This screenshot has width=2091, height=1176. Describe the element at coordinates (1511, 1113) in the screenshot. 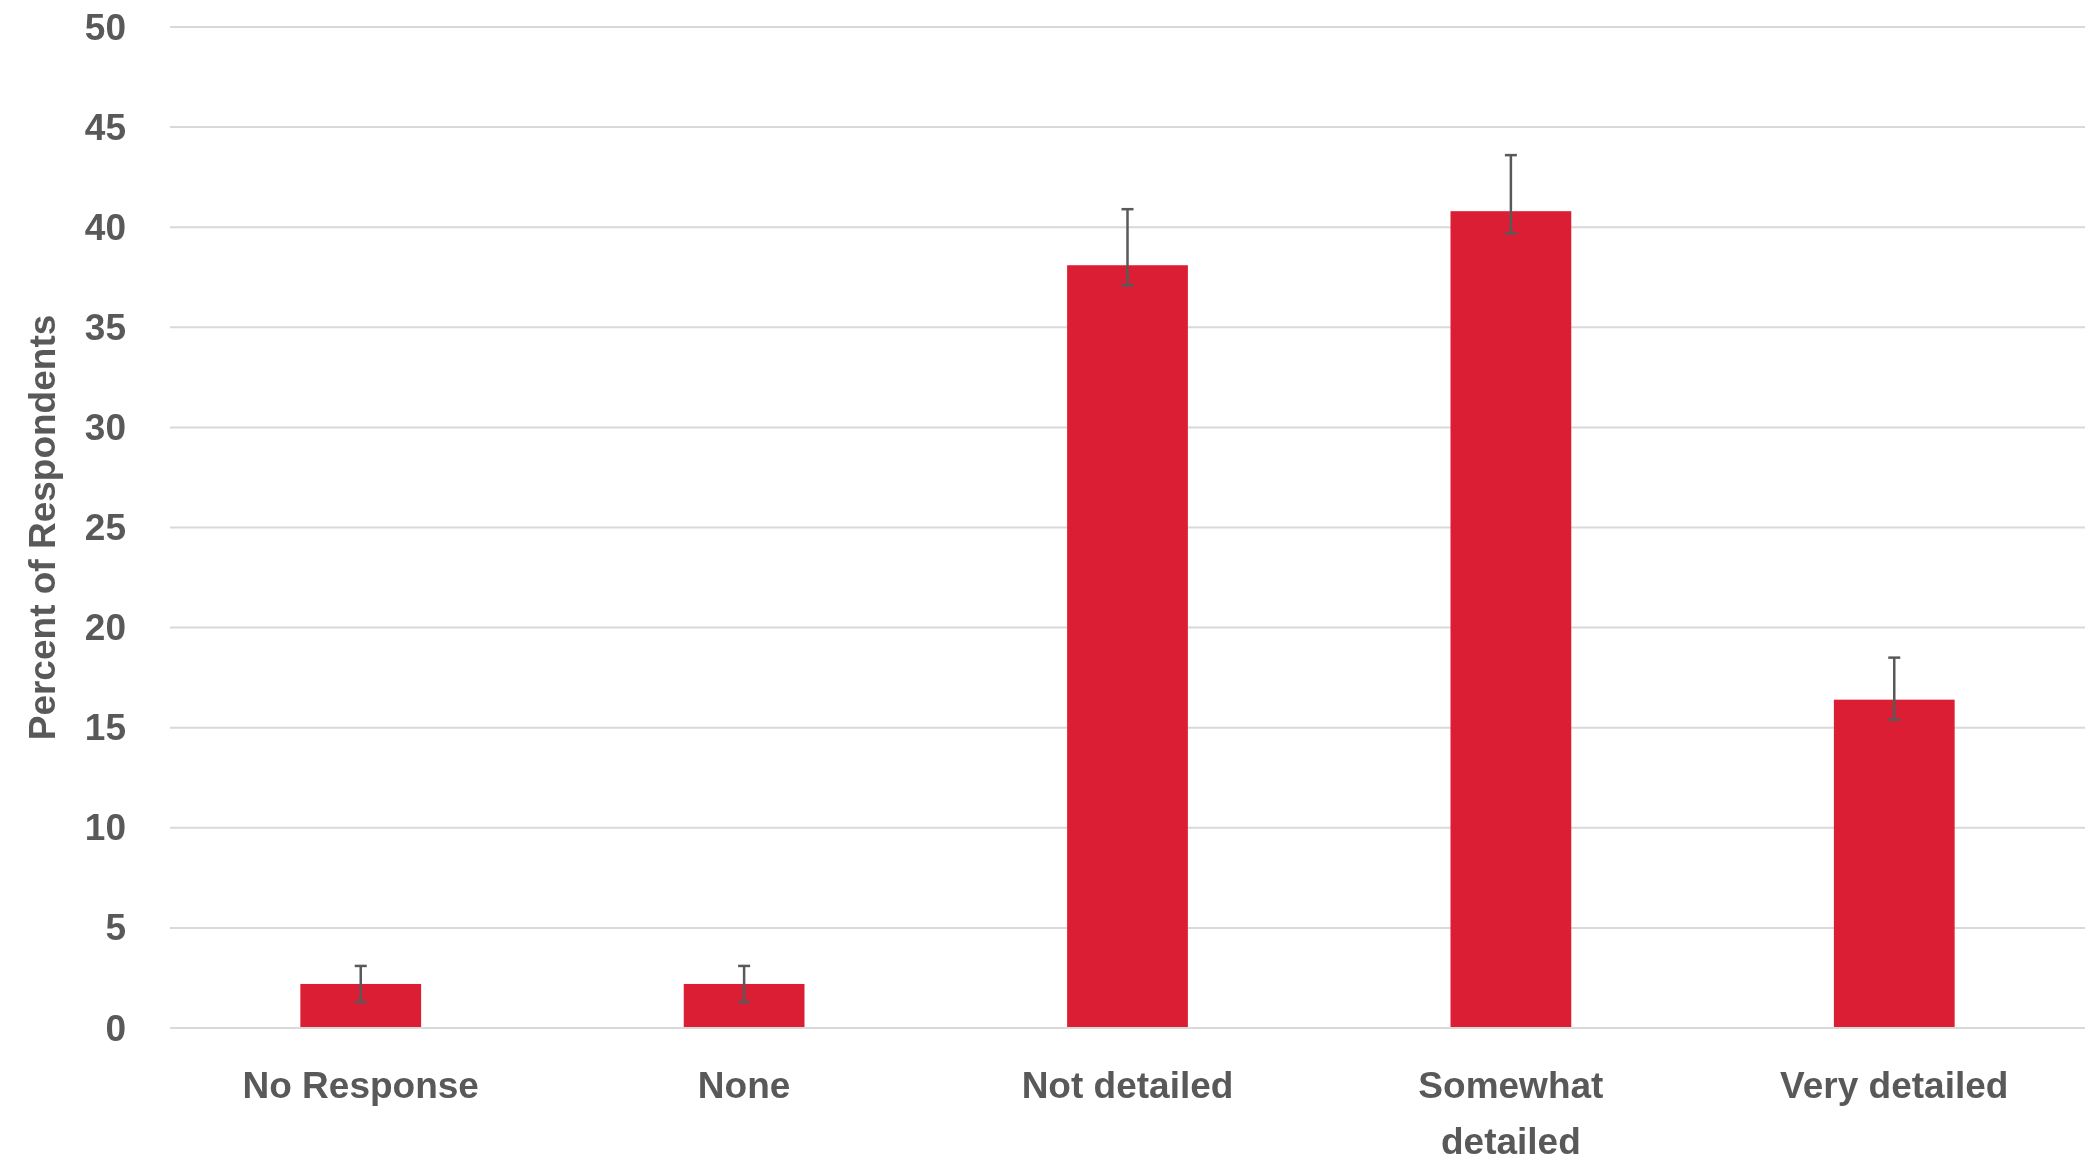

I see `x-tick-label: Somewhat detailed` at that location.